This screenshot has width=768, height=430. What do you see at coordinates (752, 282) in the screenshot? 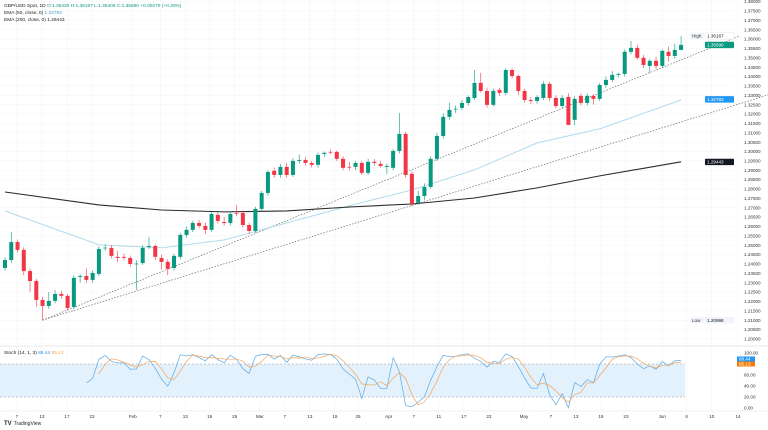
I see `price-tick-label: 1.23000` at bounding box center [752, 282].